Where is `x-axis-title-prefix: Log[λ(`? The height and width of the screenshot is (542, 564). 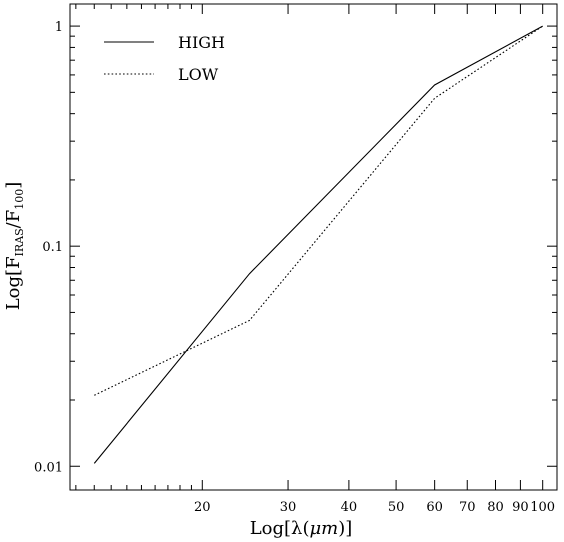 x-axis-title-prefix: Log[λ( is located at coordinates (280, 528).